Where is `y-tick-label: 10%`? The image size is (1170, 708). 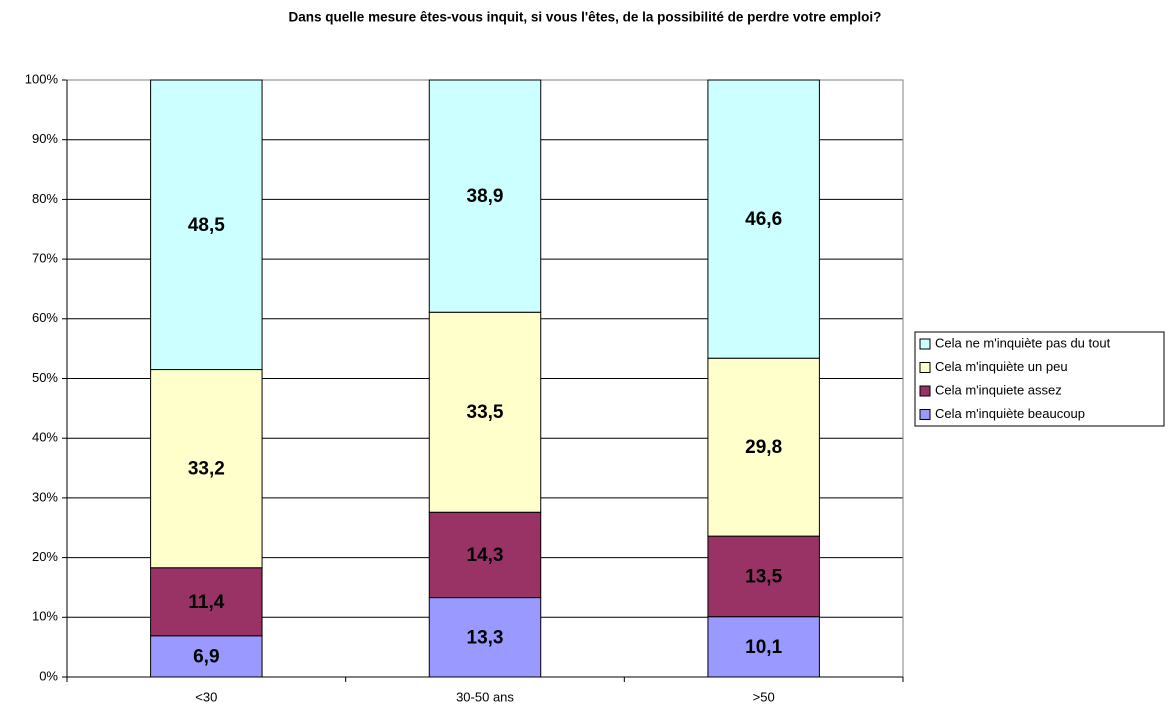 y-tick-label: 10% is located at coordinates (45, 616).